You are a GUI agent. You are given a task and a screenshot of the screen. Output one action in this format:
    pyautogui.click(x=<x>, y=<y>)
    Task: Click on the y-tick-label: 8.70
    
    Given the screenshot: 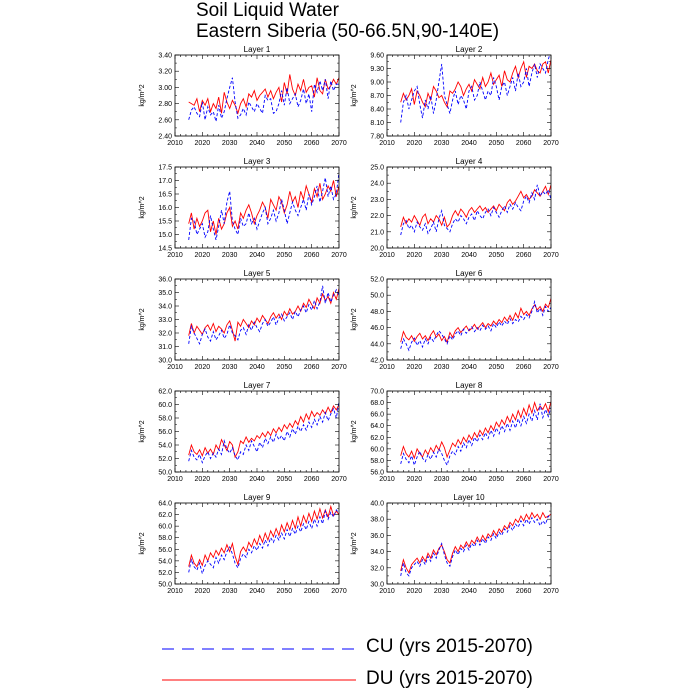 What is the action you would take?
    pyautogui.click(x=377, y=96)
    